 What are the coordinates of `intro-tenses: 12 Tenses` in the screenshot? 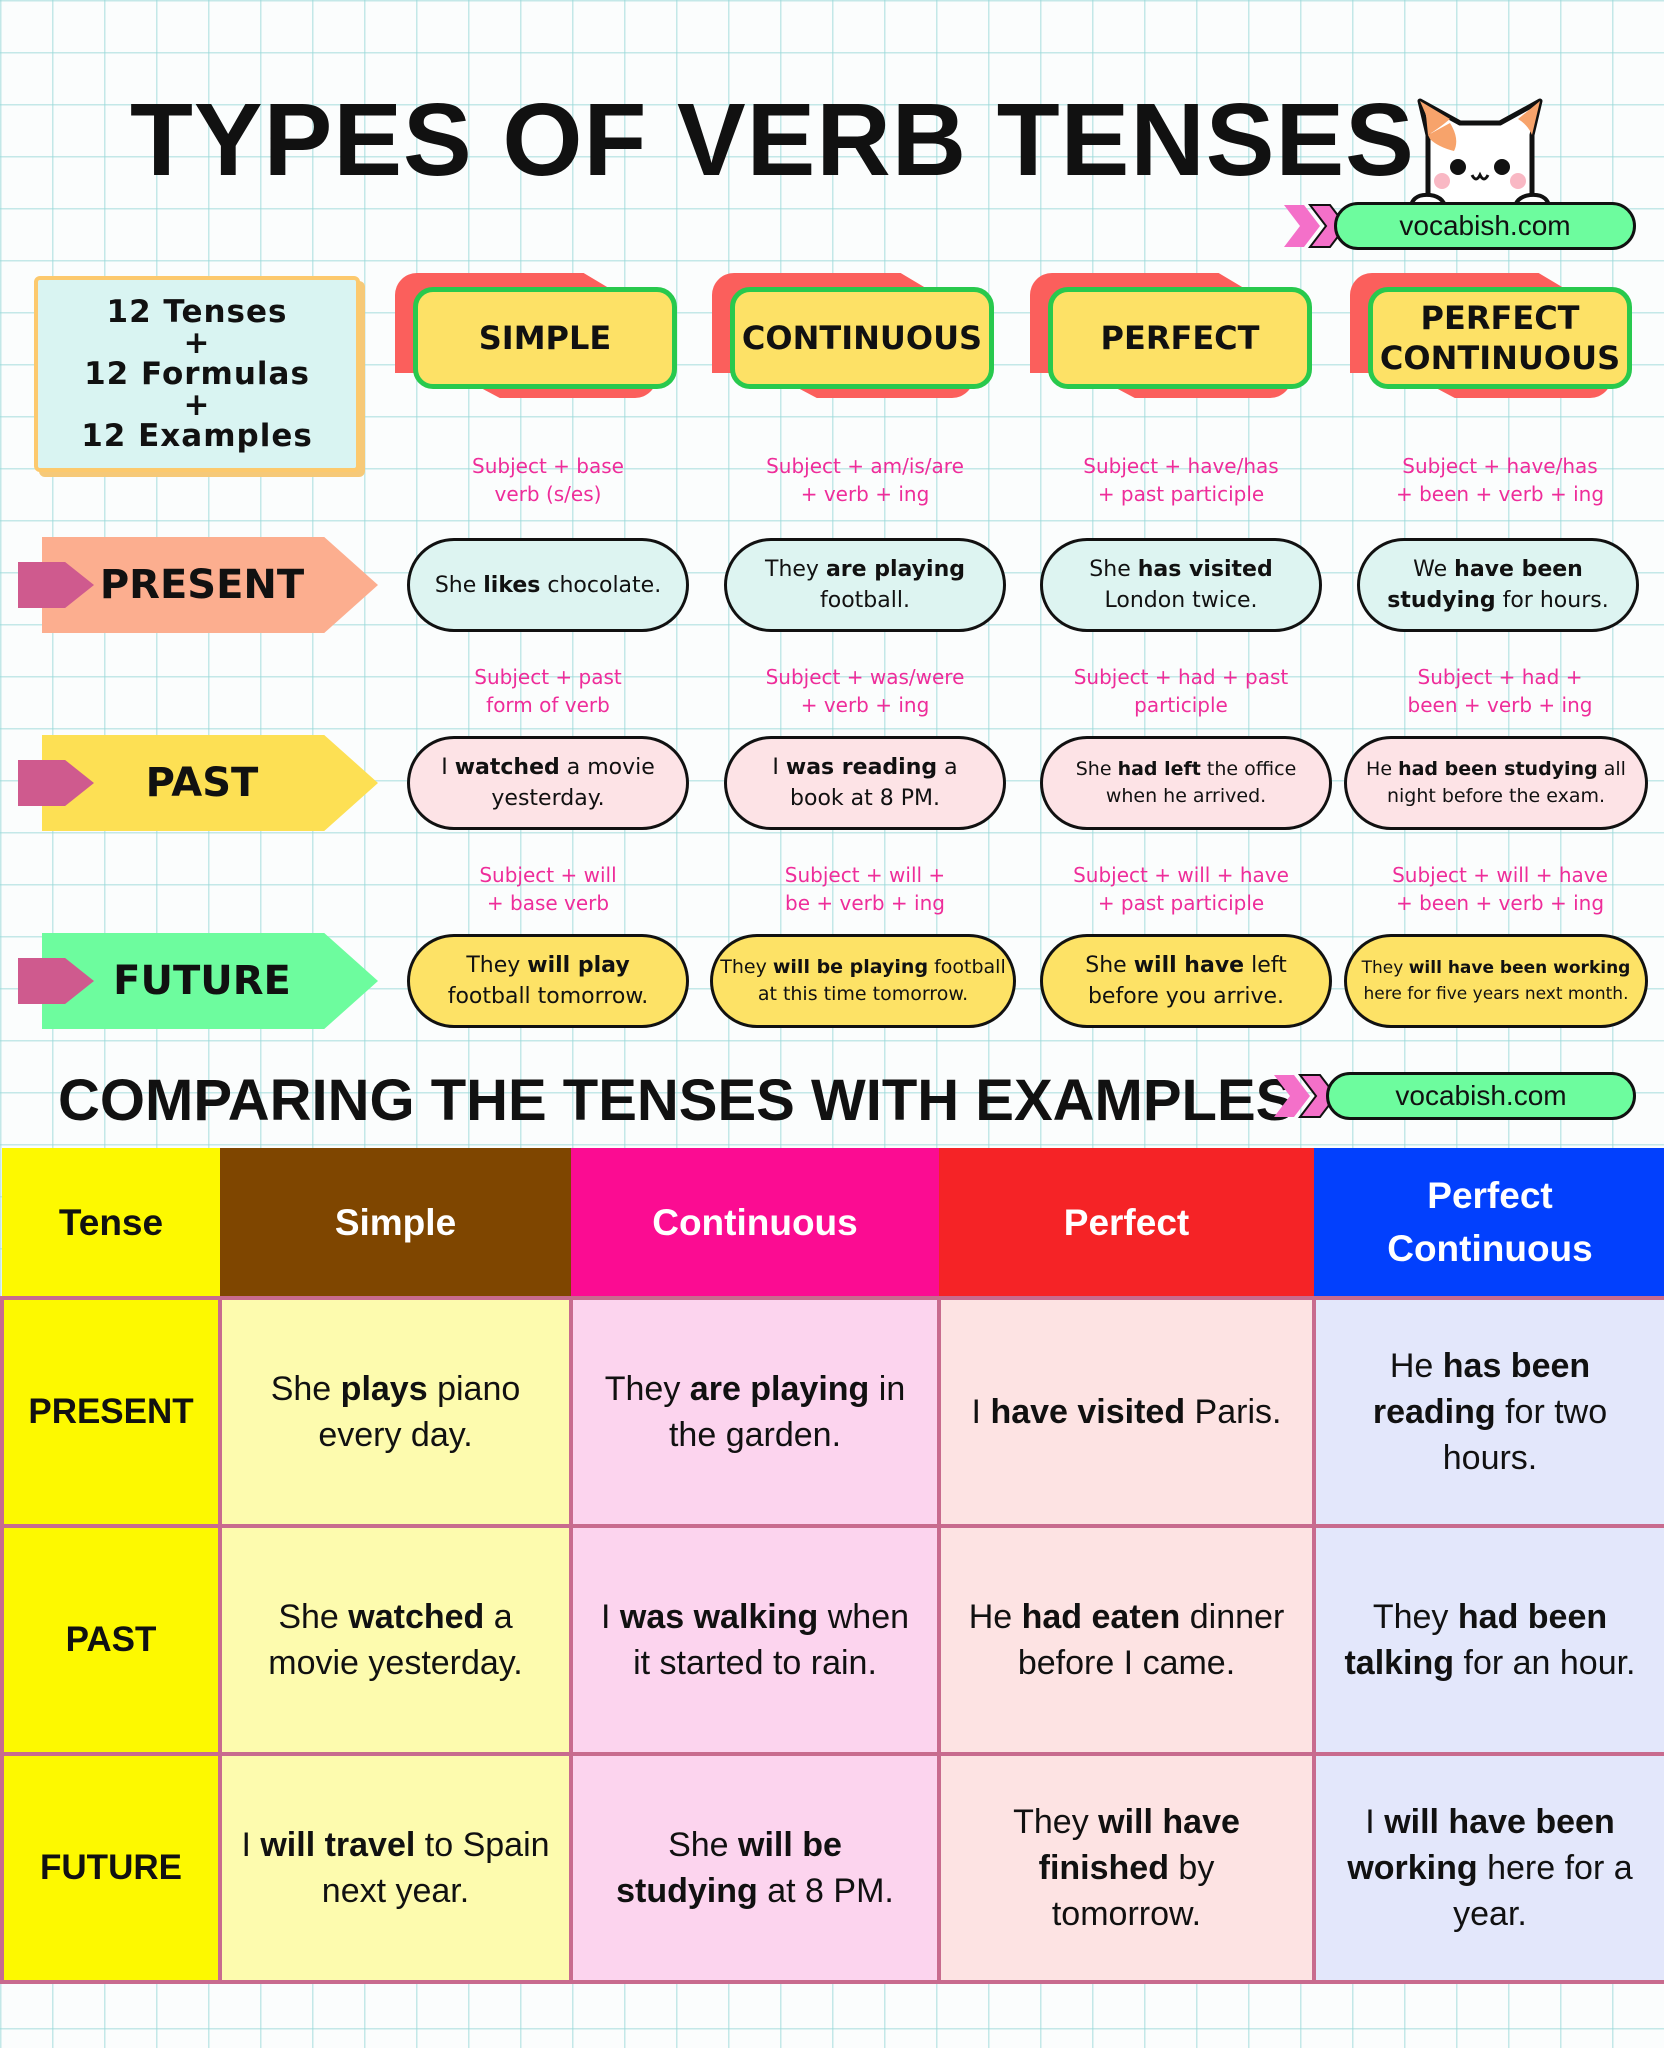 It's located at (197, 311).